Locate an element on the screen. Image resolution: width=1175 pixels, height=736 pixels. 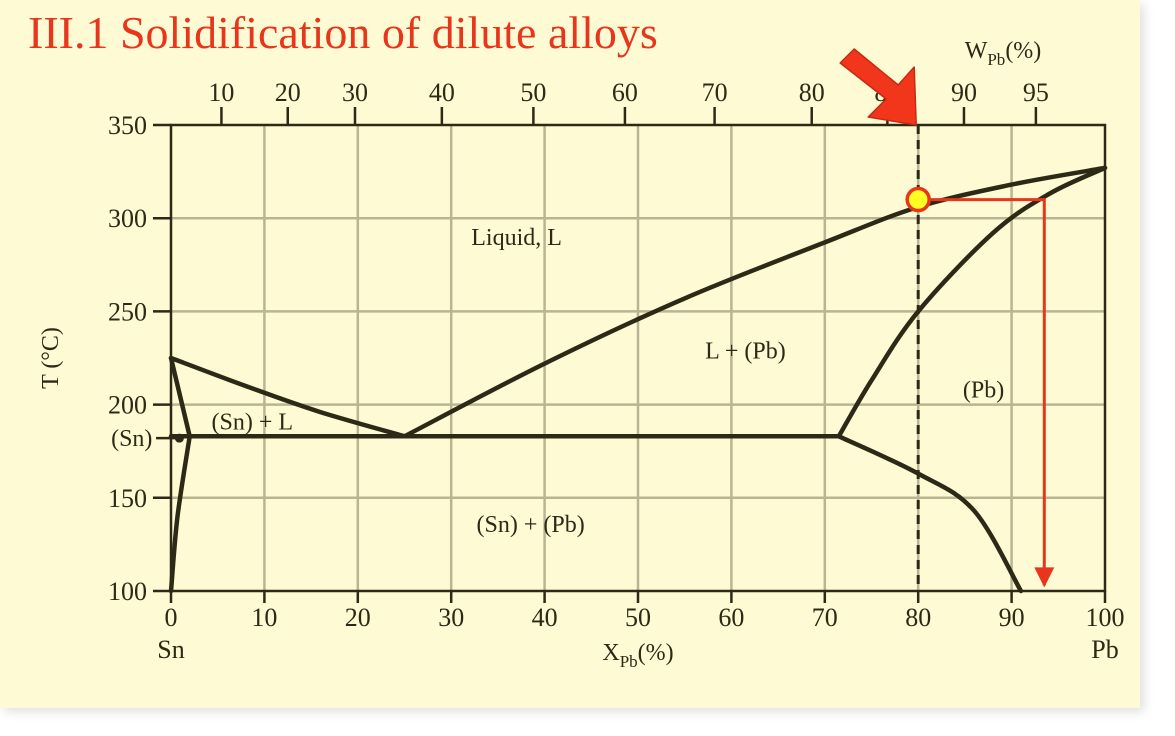
x-tick-label: 50 is located at coordinates (638, 617).